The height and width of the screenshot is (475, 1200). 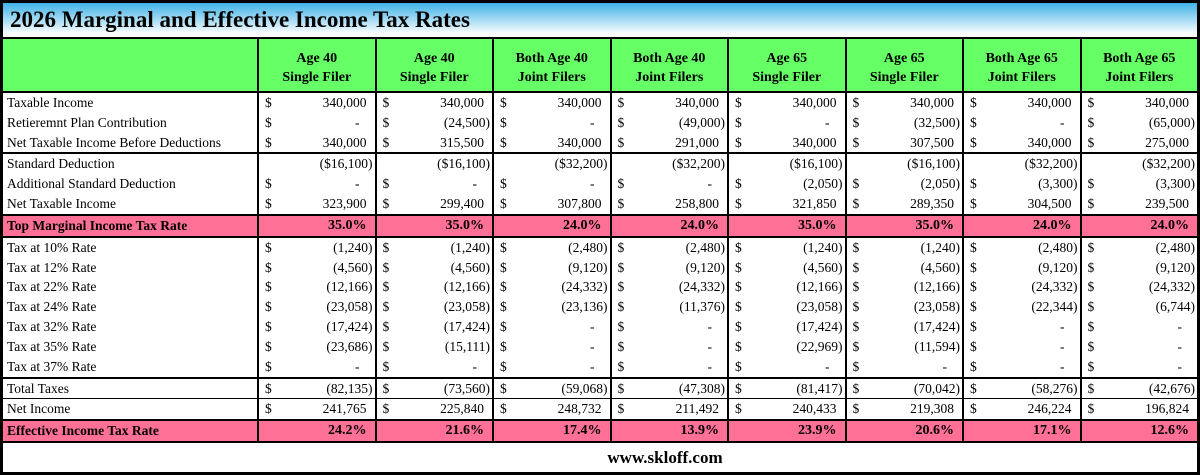 I want to click on row-label: Tax at 32% Rate, so click(x=52, y=327).